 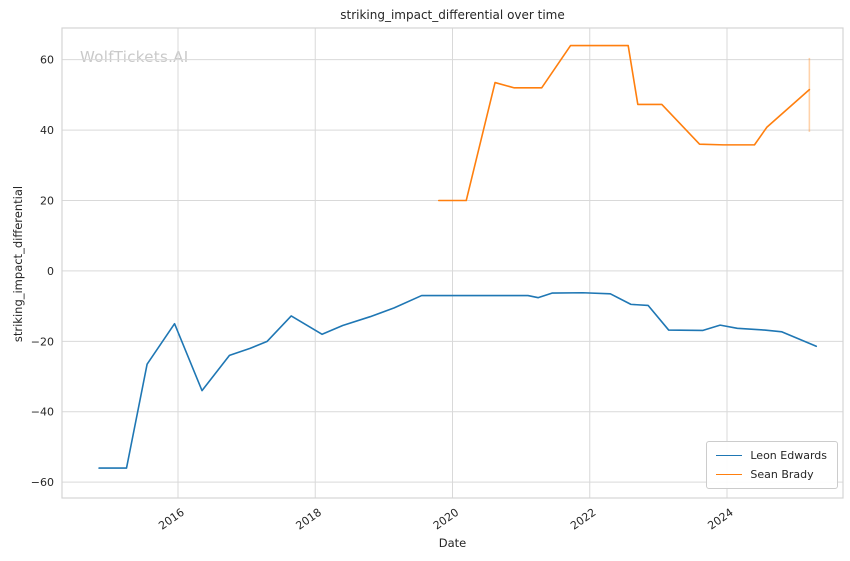 I want to click on legend-label: Sean Brady, so click(x=782, y=474).